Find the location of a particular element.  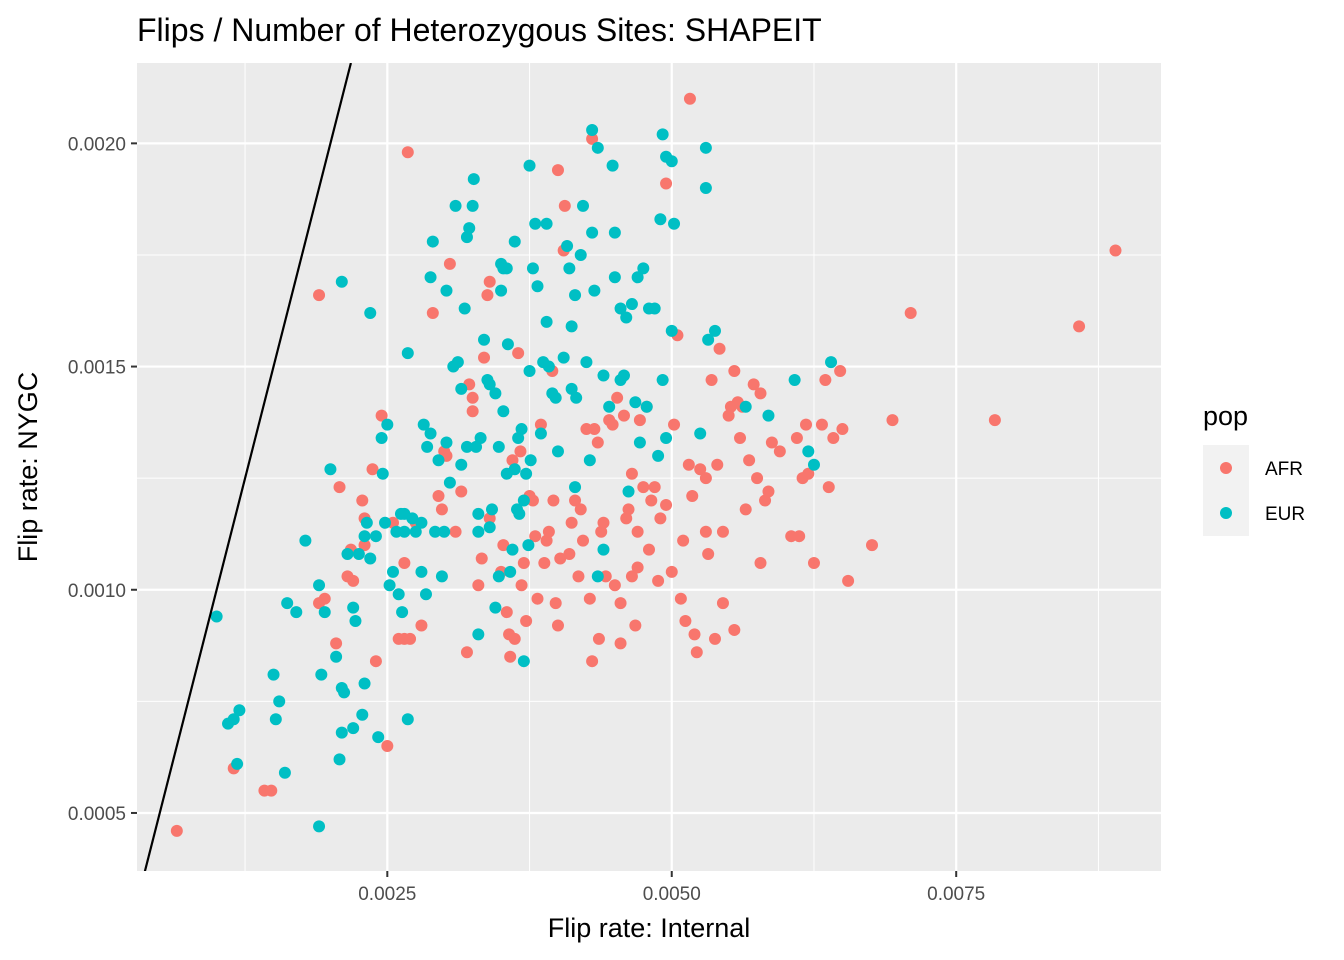

y-axis-title: Flip rate: NYGC is located at coordinates (28, 467).